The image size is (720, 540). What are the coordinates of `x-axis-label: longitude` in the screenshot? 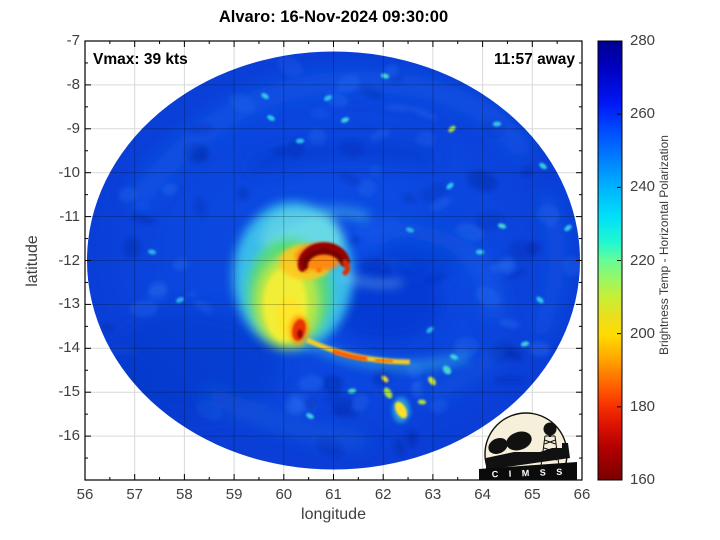 It's located at (333, 514).